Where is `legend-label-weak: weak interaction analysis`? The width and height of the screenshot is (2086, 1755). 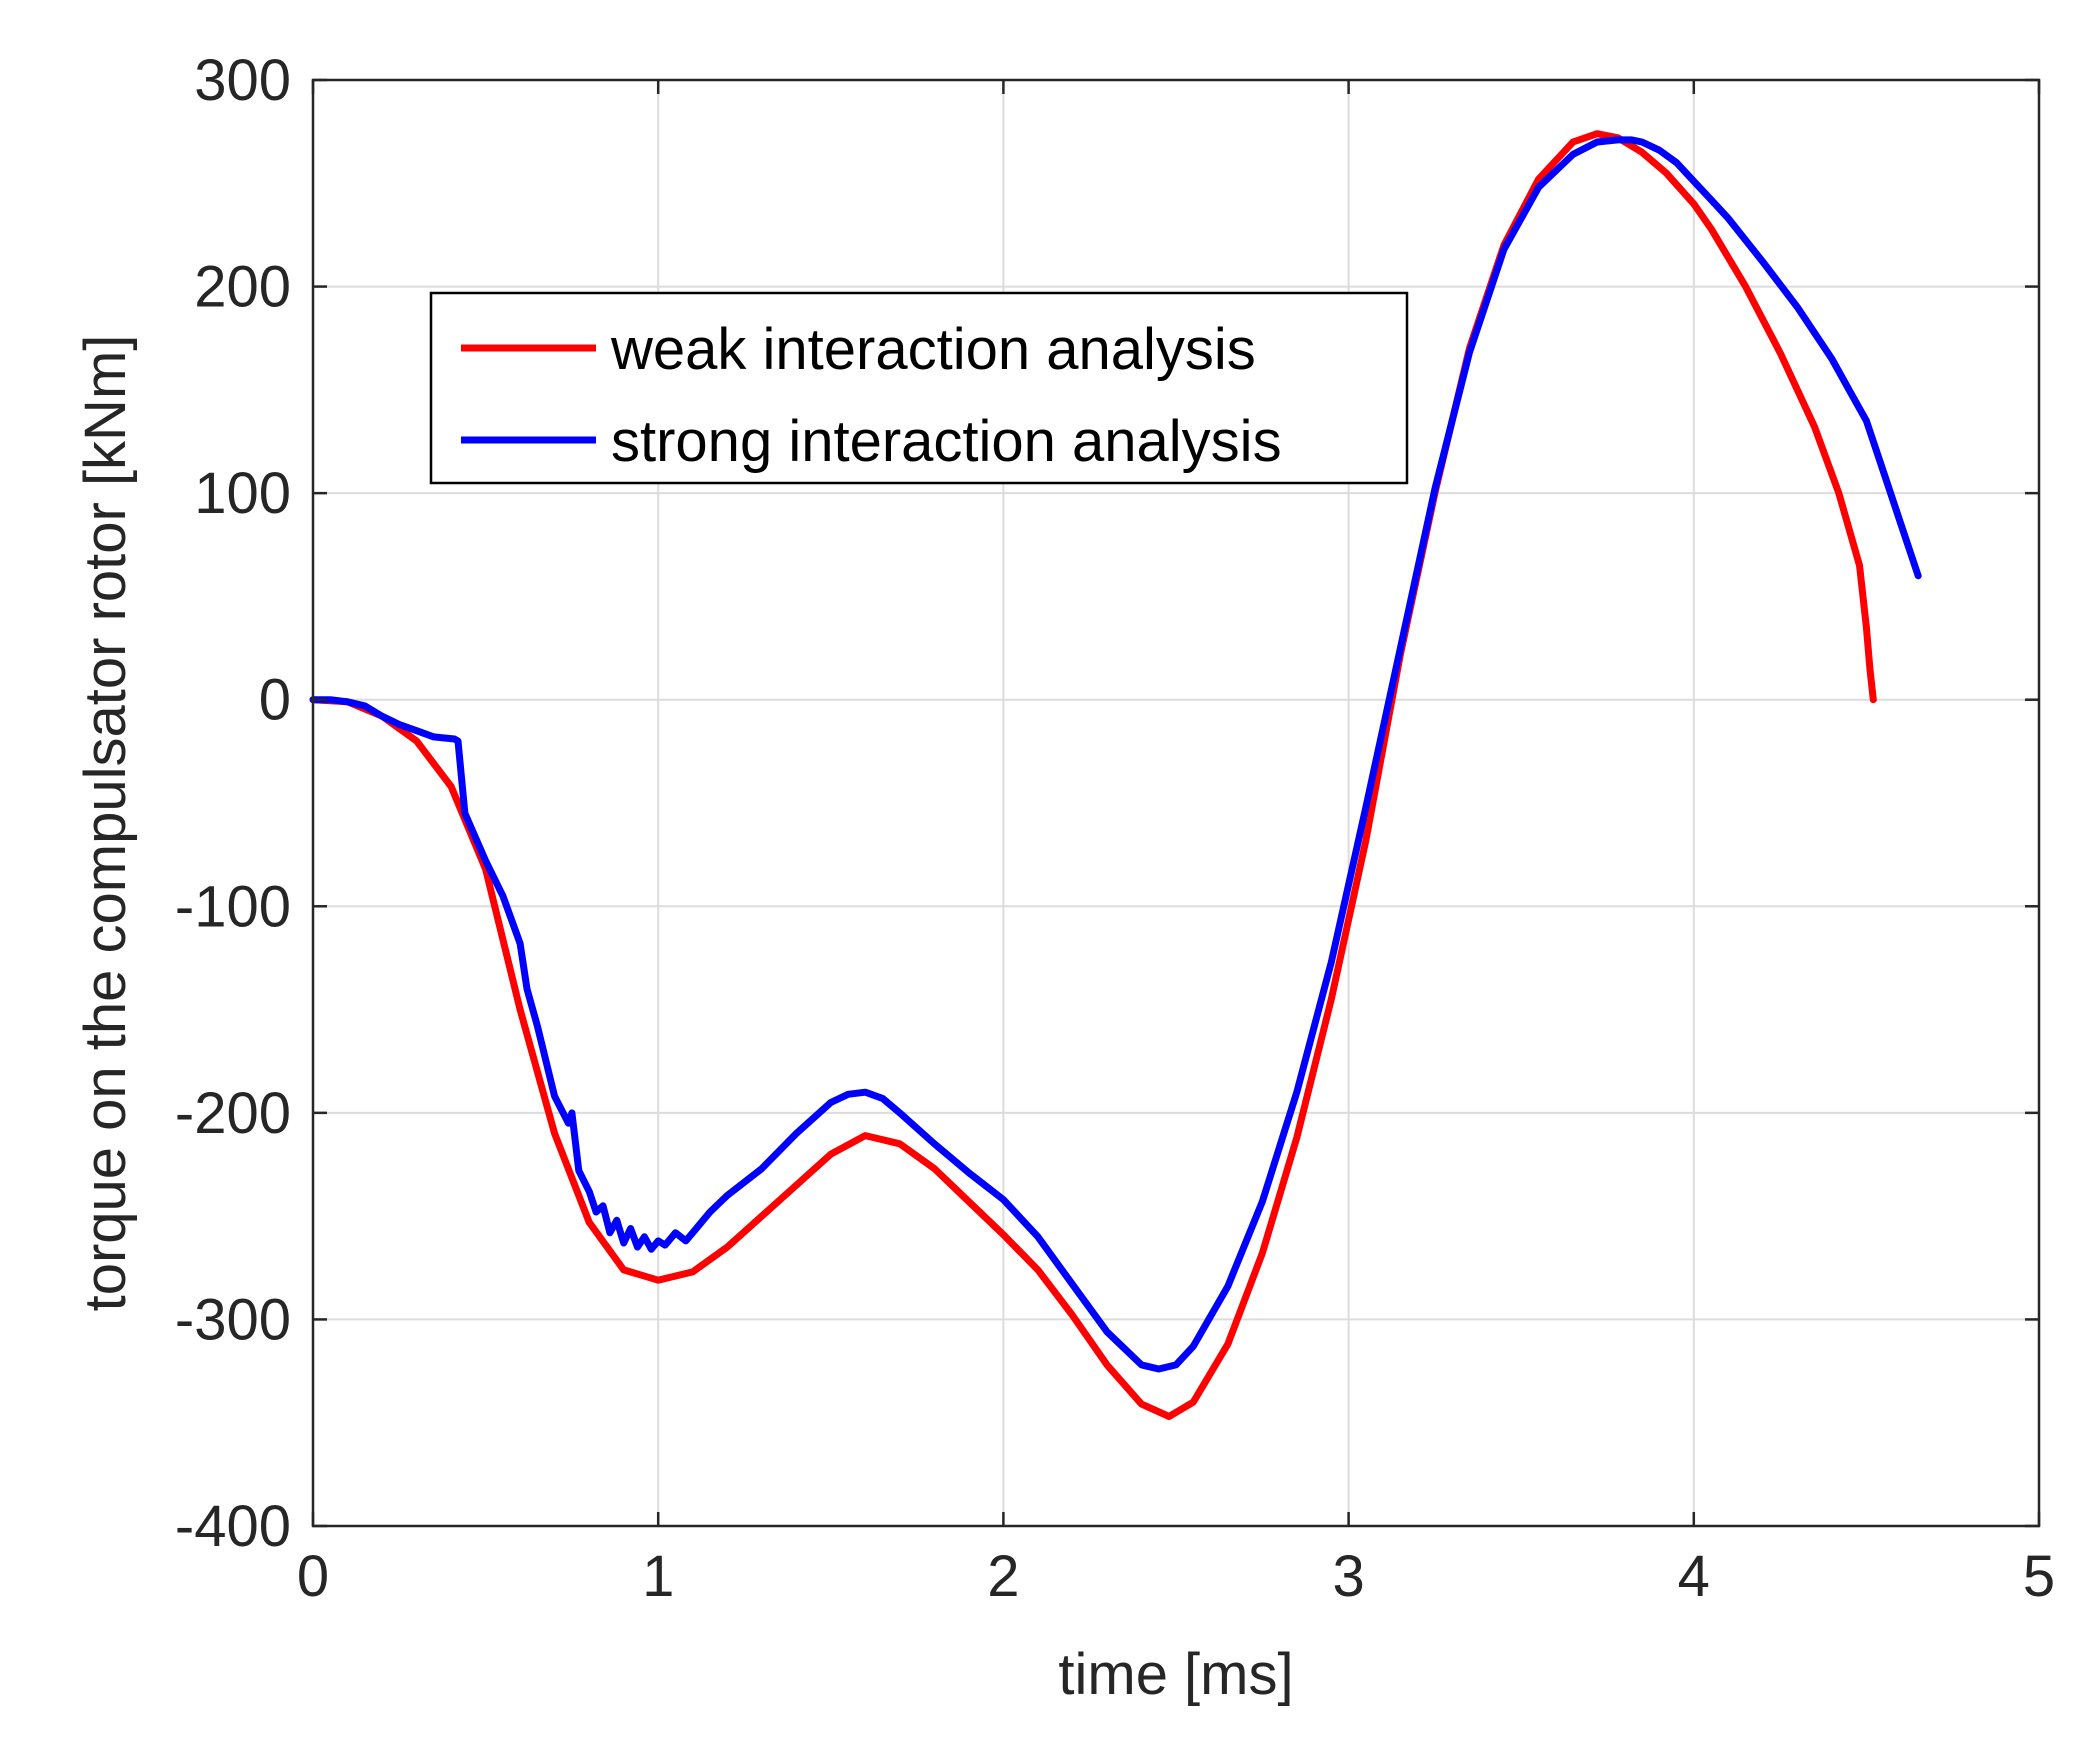 legend-label-weak: weak interaction analysis is located at coordinates (933, 349).